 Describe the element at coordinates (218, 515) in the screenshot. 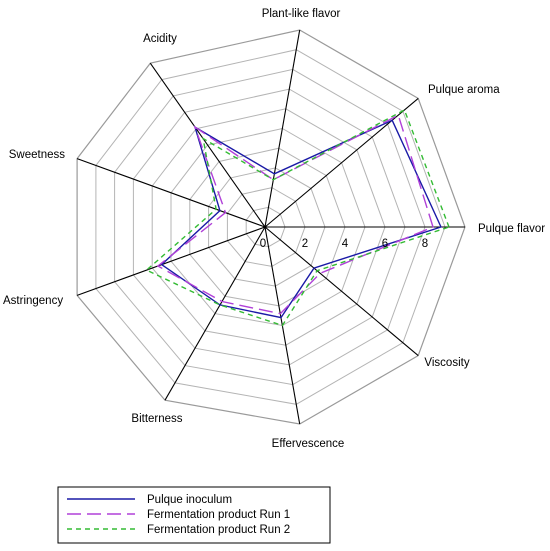

I see `legend-label-run-1: Fermentation product Run 1` at that location.